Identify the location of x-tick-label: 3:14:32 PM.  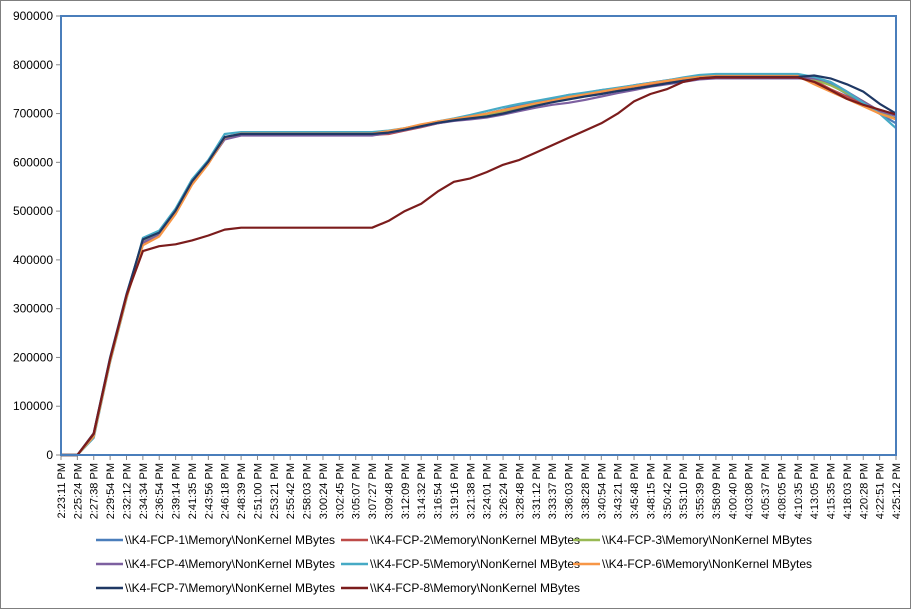
(422, 491).